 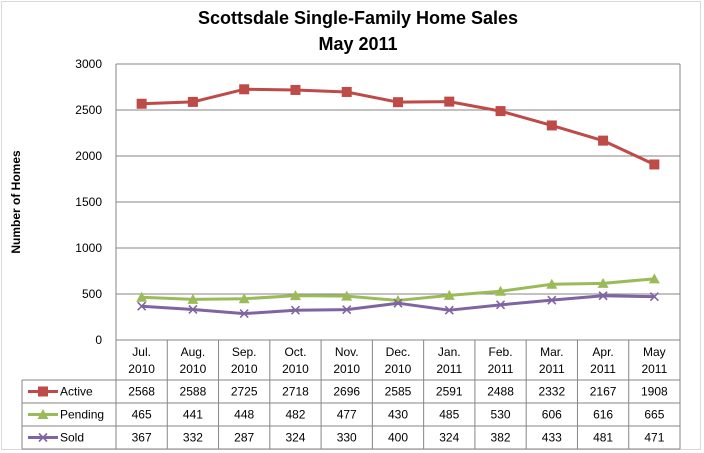 What do you see at coordinates (98, 340) in the screenshot?
I see `y-tick-label: 0` at bounding box center [98, 340].